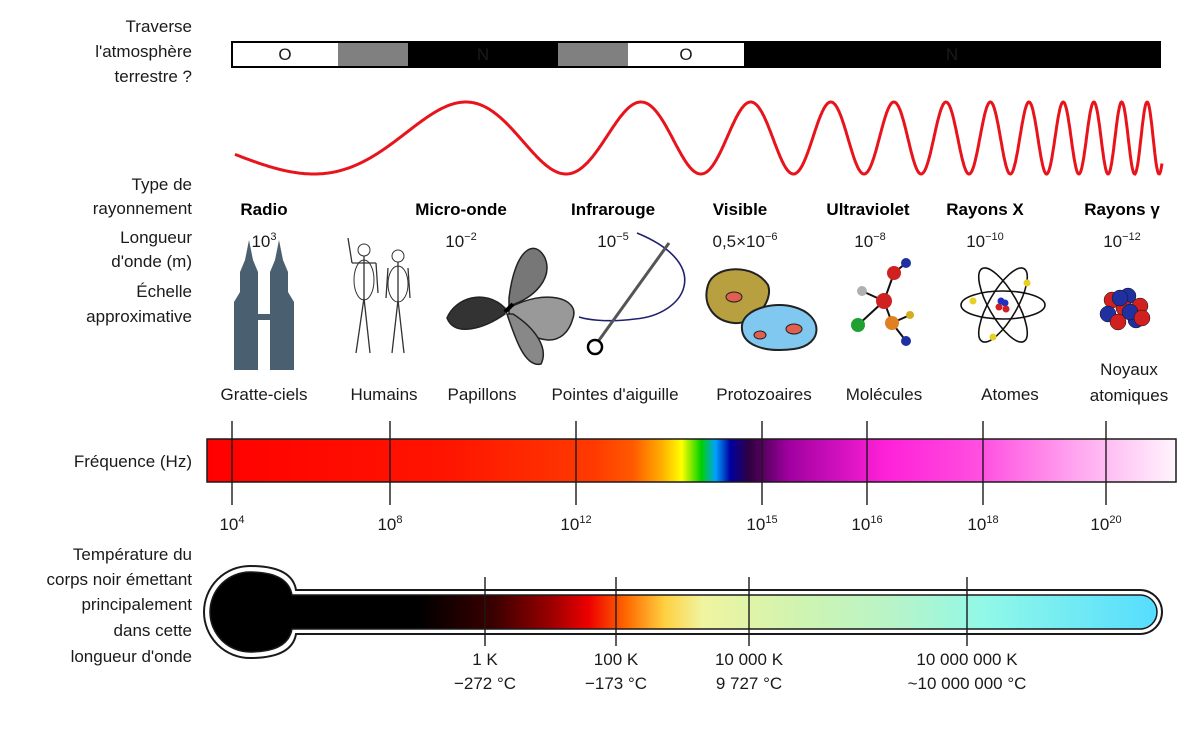  Describe the element at coordinates (1129, 395) in the screenshot. I see `scale-object-label: atomiques` at that location.